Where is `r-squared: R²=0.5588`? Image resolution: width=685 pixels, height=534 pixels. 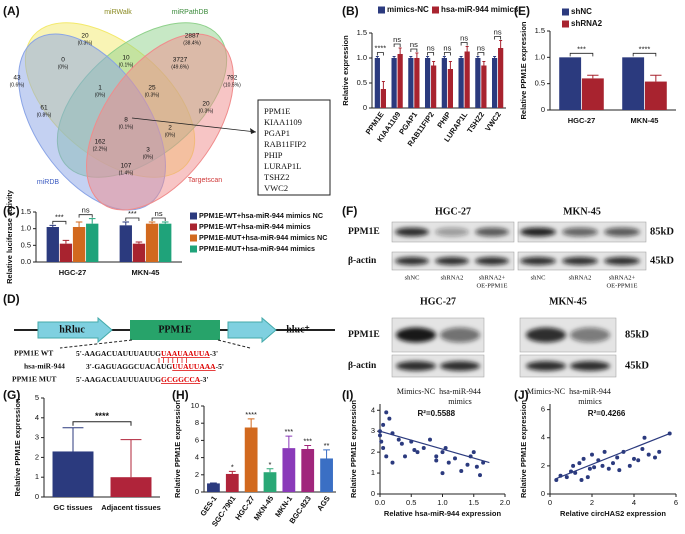
r-squared: R²=0.5588 is located at coordinates (437, 413).